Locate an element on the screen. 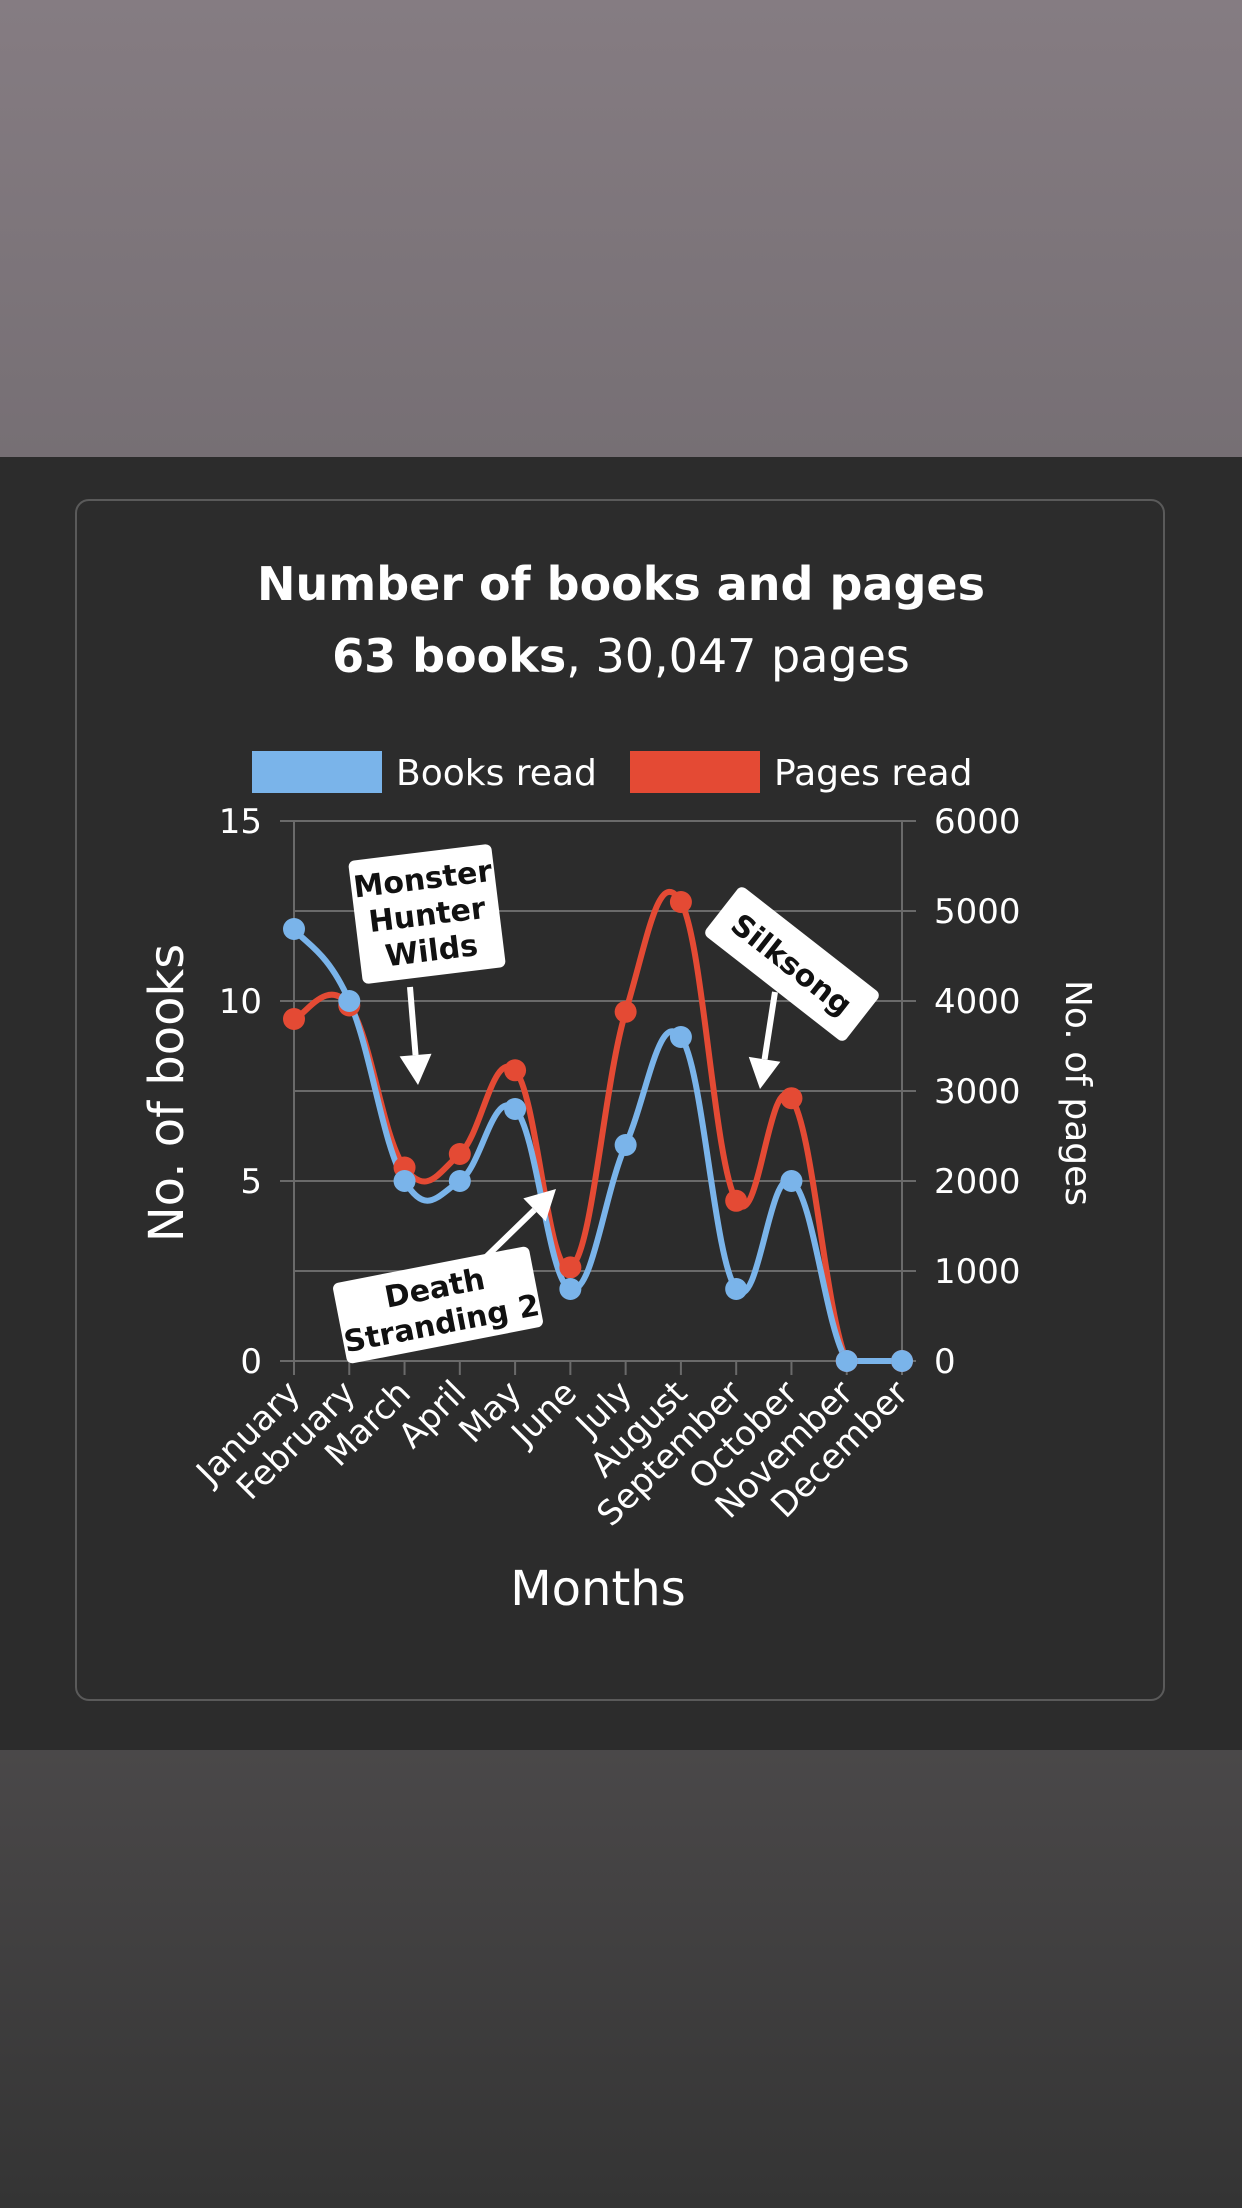 The width and height of the screenshot is (1242, 2208). y-tick-label-left: 15 is located at coordinates (240, 822).